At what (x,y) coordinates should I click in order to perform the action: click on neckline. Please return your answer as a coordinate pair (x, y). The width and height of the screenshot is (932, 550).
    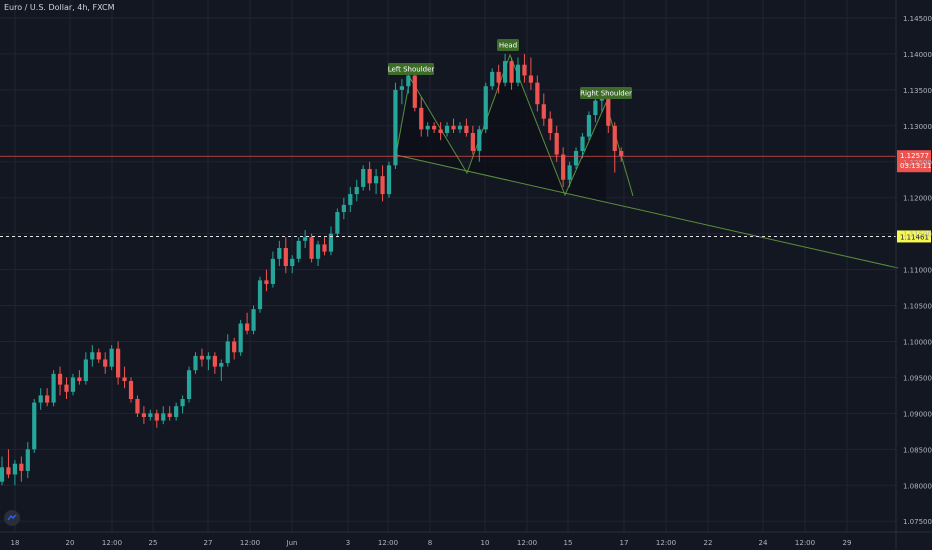
    Looking at the image, I should click on (647, 211).